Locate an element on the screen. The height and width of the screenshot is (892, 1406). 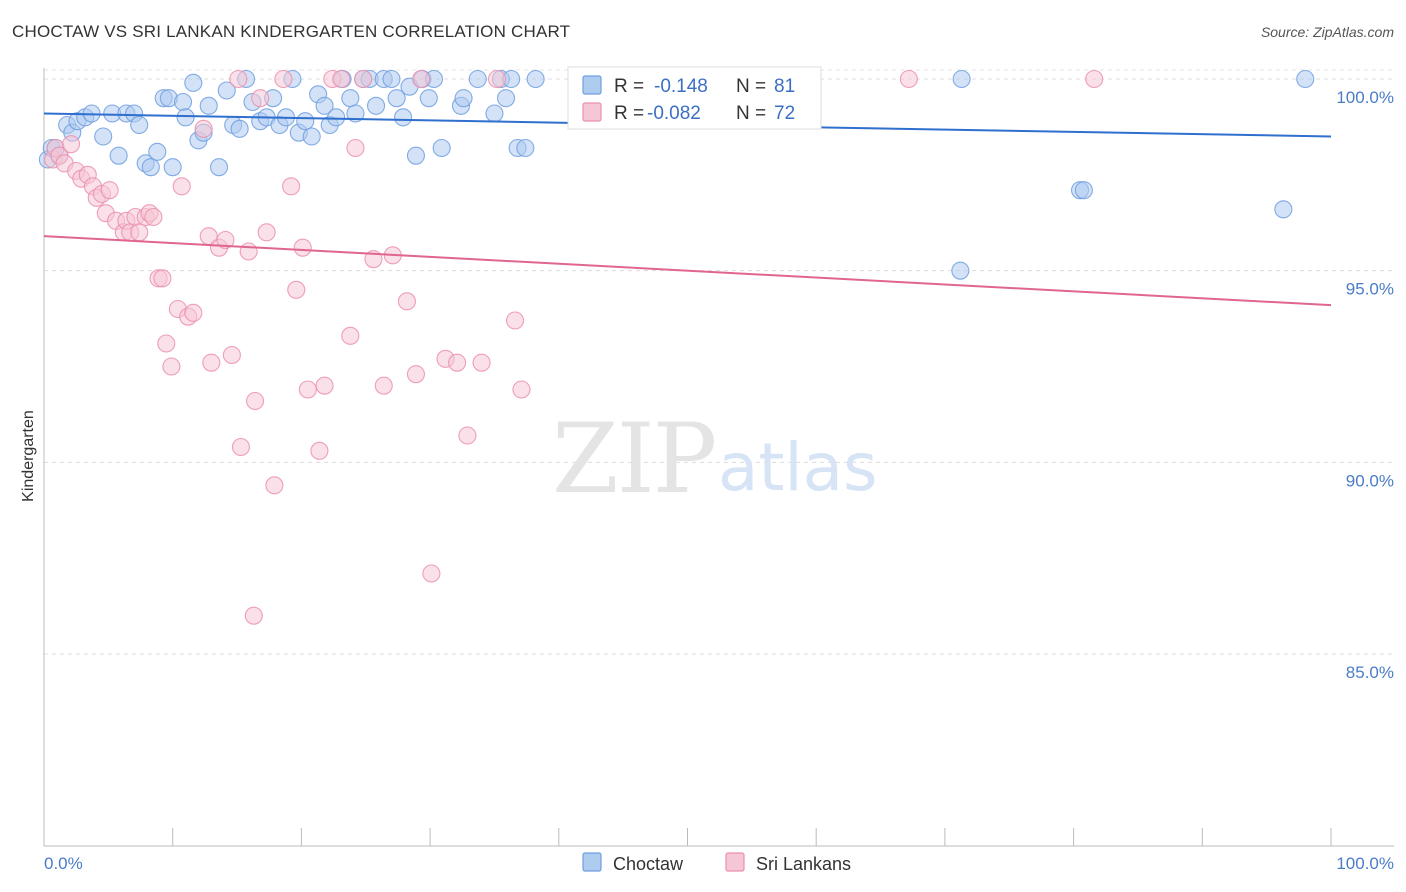
watermark: ZIP atlas is located at coordinates (715, 459).